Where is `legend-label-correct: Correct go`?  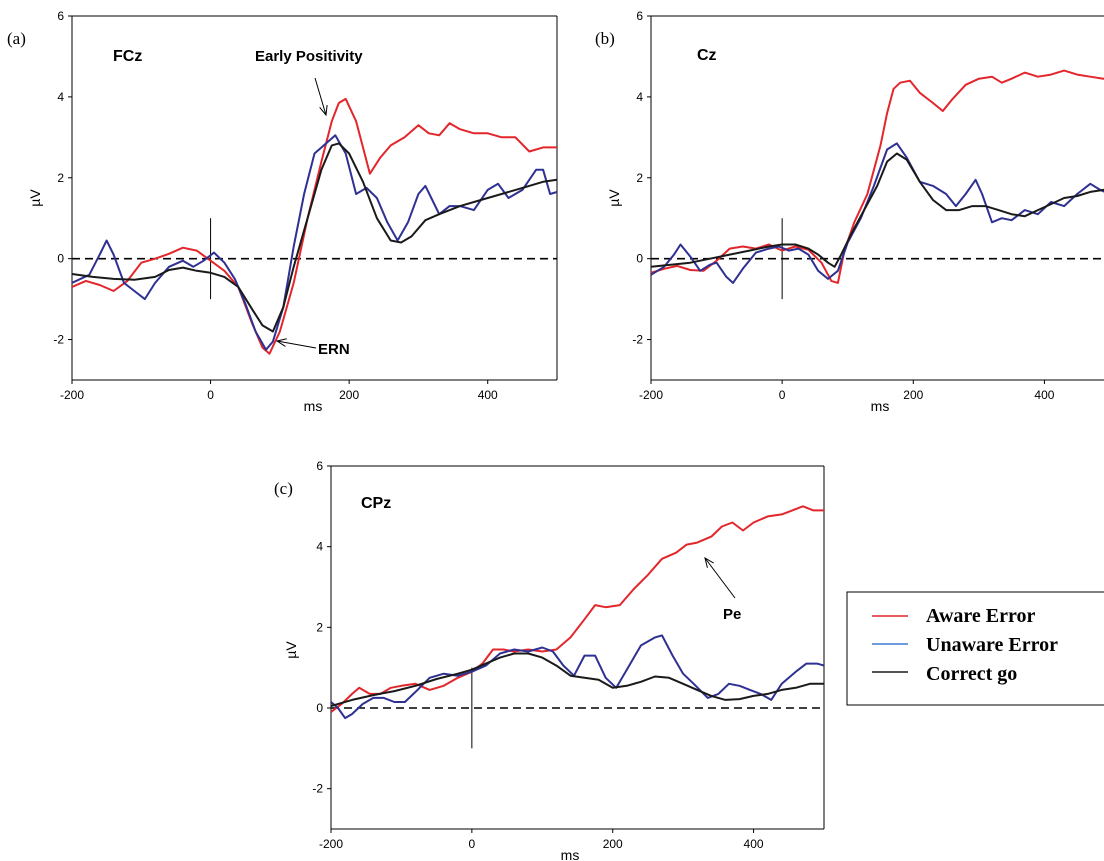 legend-label-correct: Correct go is located at coordinates (971, 674).